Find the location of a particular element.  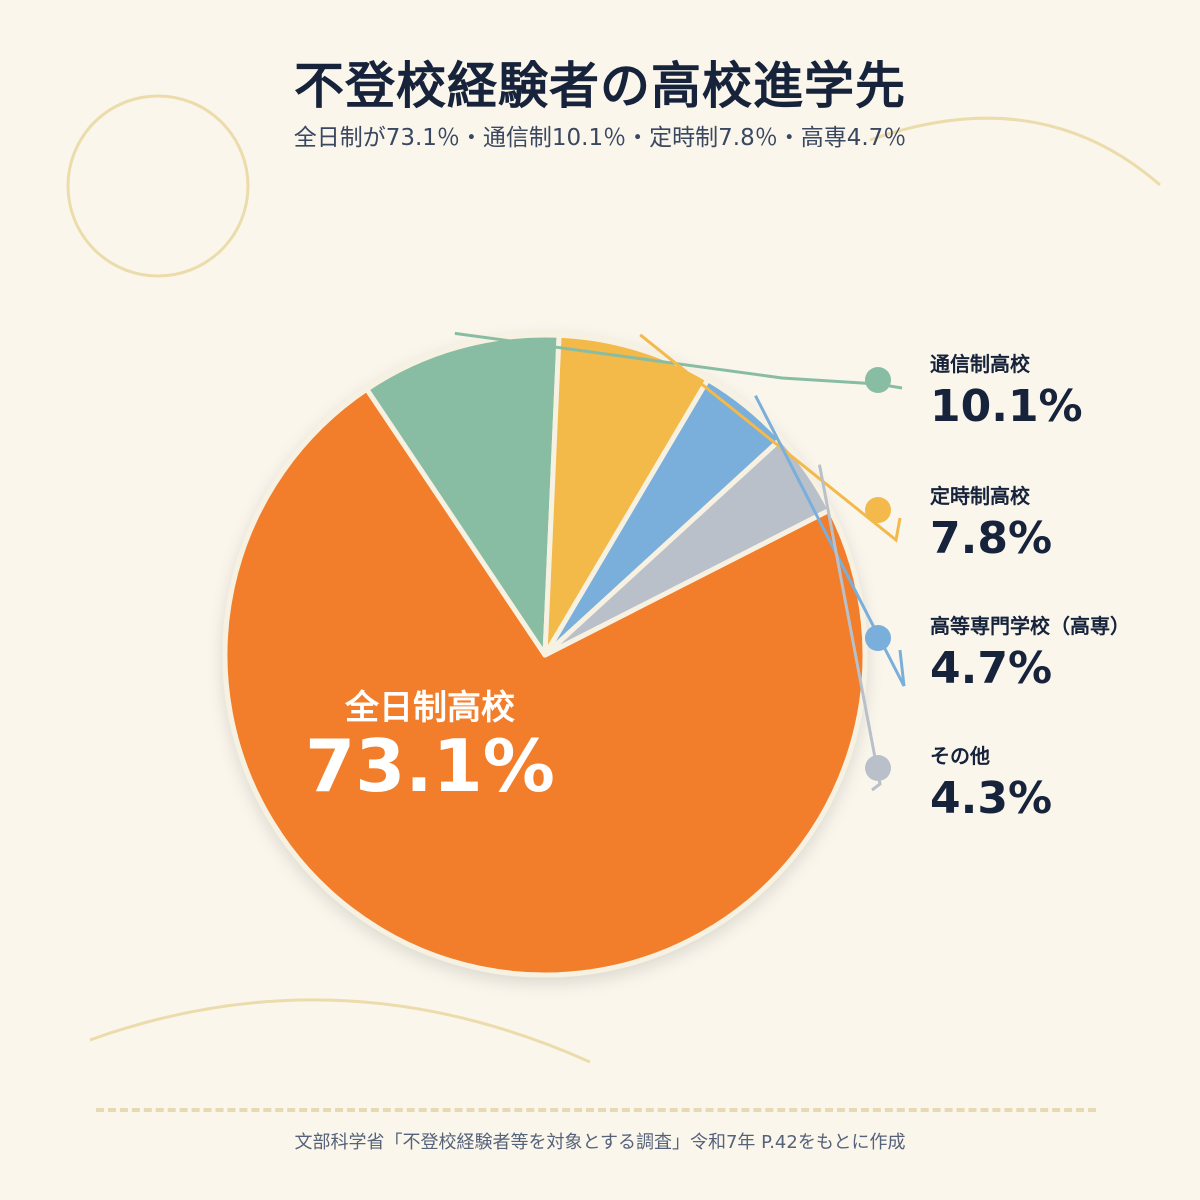

legend-value: 10.1% is located at coordinates (1006, 406).